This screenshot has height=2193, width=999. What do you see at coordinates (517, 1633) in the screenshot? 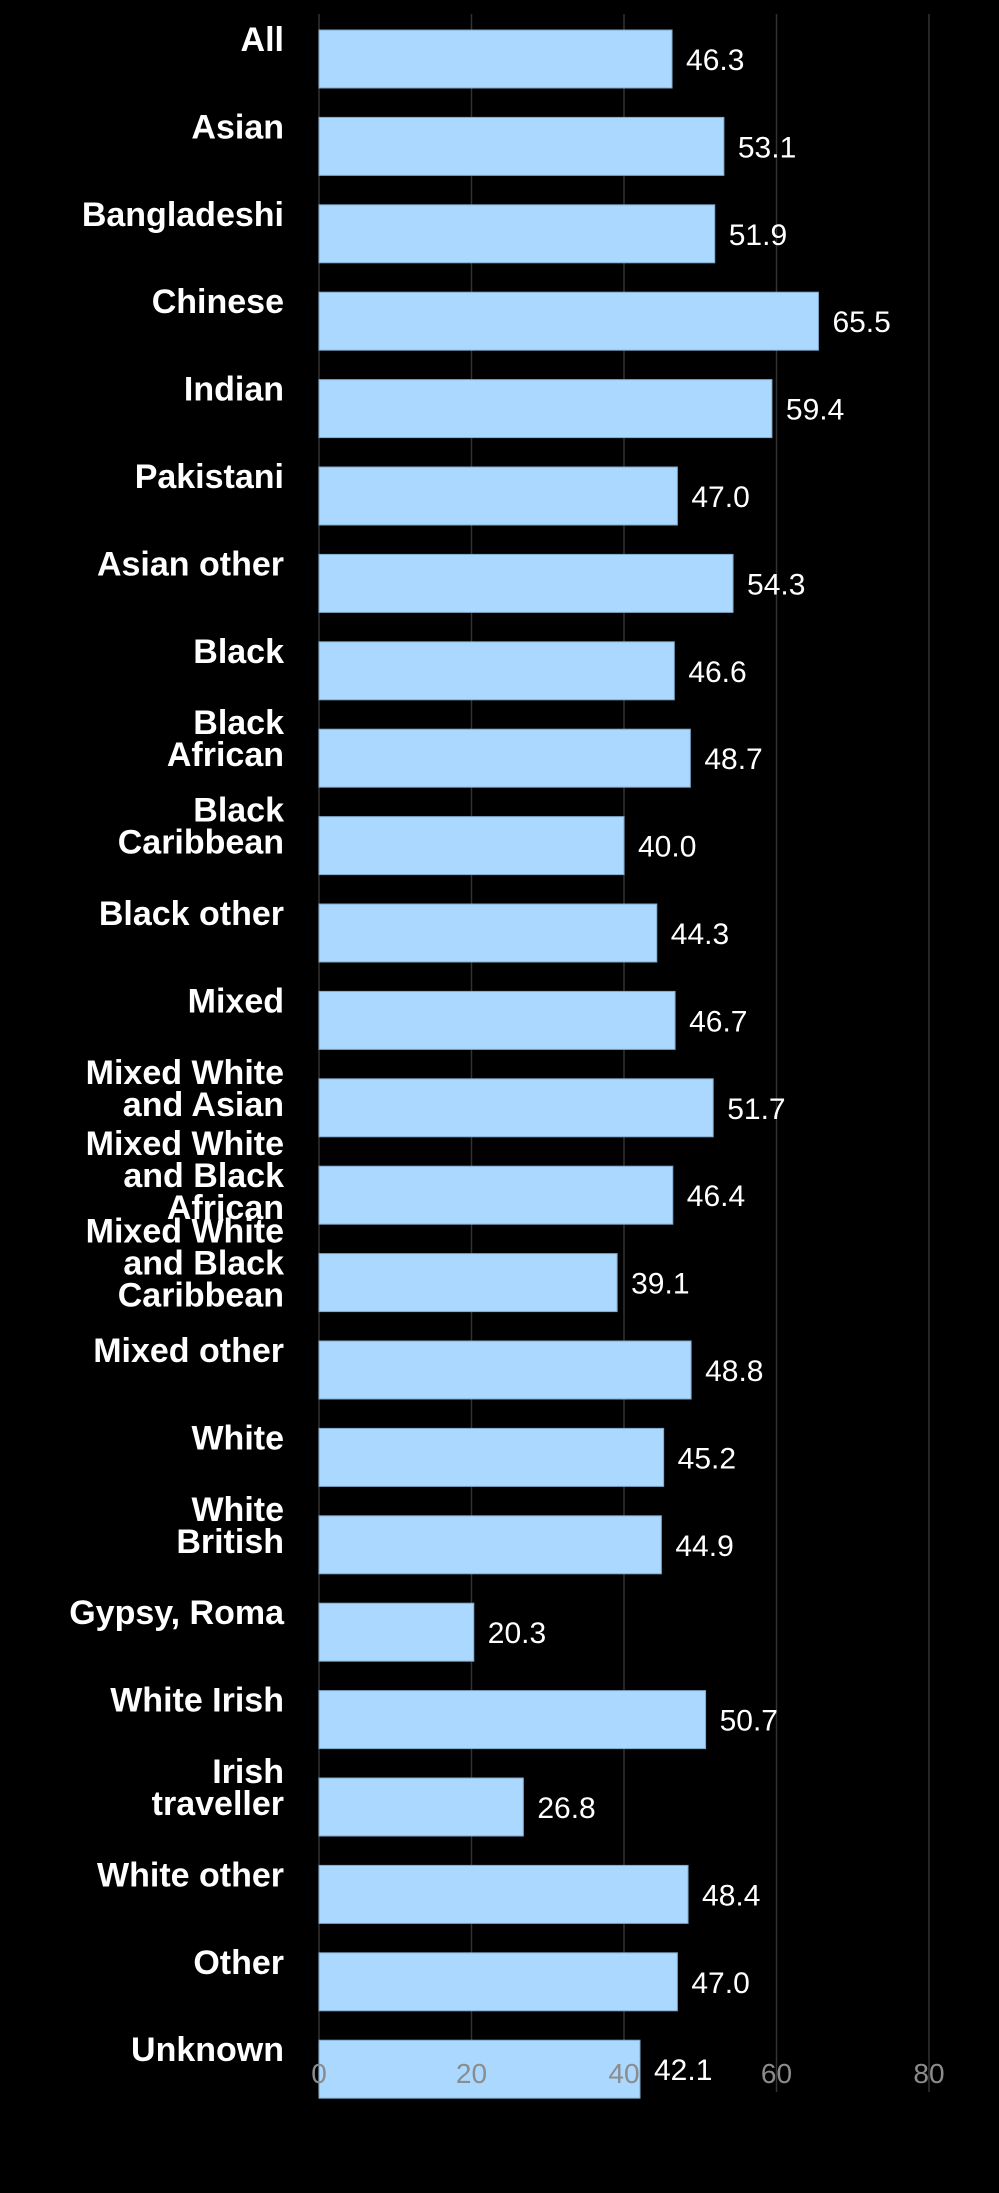
I see `value-label-18: 20.3` at bounding box center [517, 1633].